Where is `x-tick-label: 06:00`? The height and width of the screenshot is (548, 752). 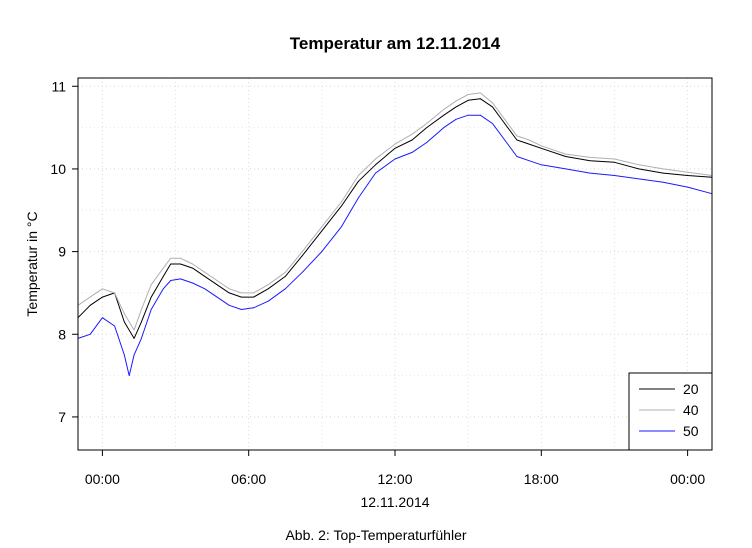 x-tick-label: 06:00 is located at coordinates (248, 479).